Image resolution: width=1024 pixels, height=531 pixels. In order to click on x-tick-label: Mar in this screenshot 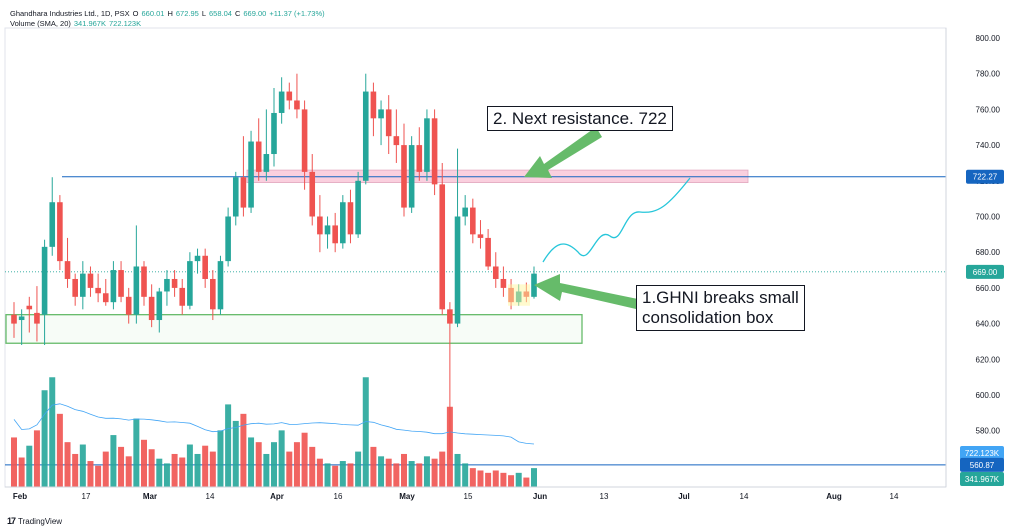, I will do `click(150, 496)`.